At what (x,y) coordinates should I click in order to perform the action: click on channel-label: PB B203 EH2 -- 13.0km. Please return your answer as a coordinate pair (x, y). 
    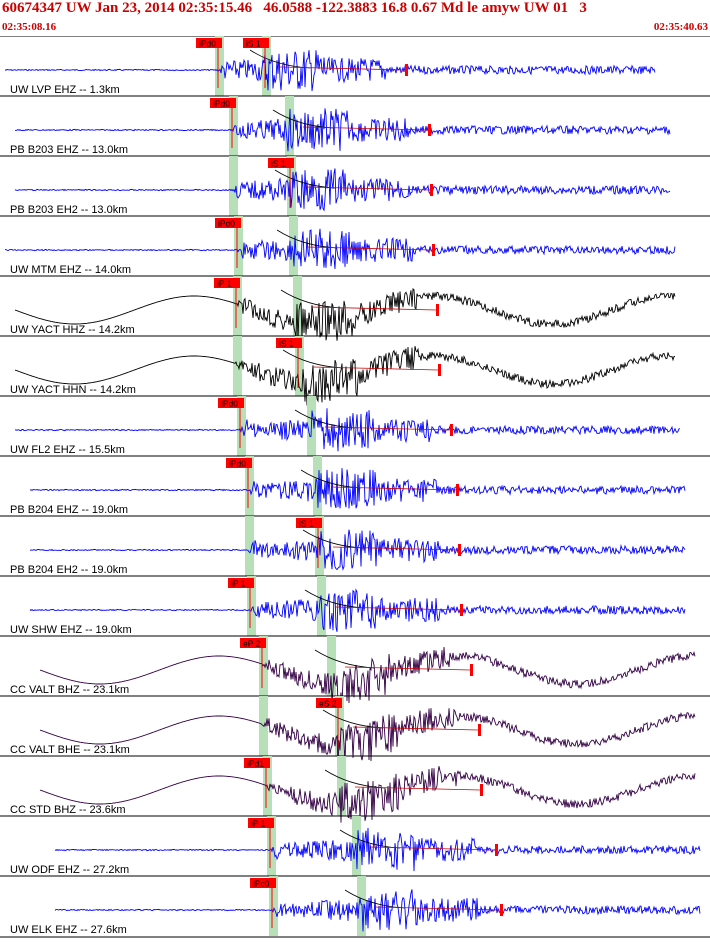
    Looking at the image, I should click on (68, 210).